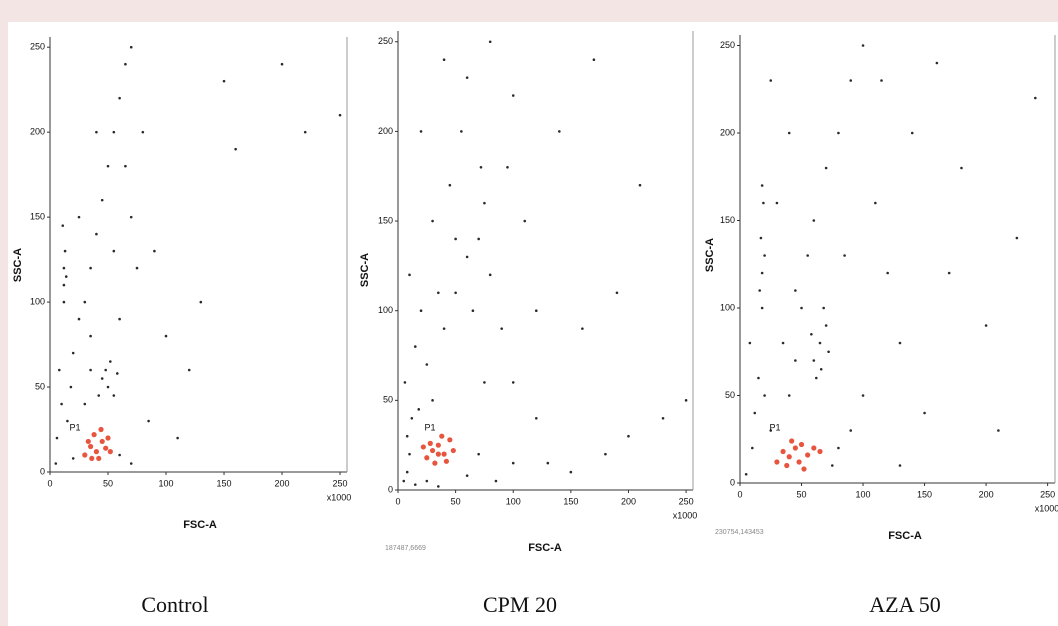  Describe the element at coordinates (727, 220) in the screenshot. I see `y-tick-label: 150` at that location.